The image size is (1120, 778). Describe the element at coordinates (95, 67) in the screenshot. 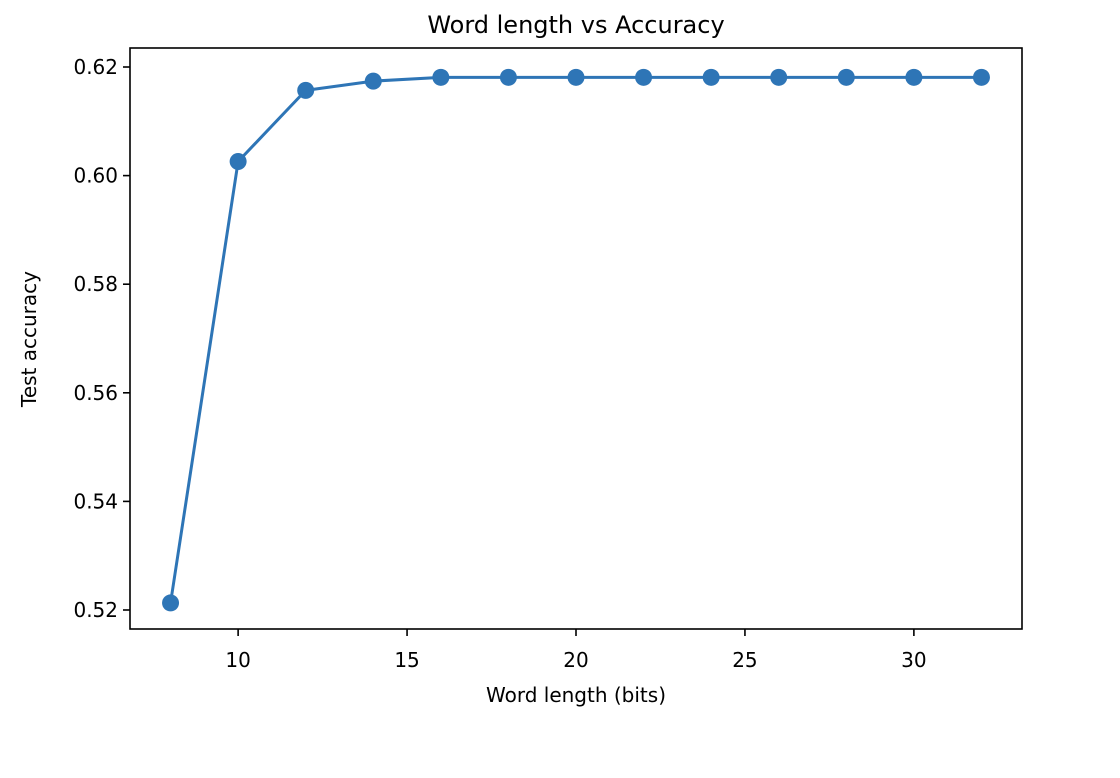

I see `y-tick-label: 0.62` at that location.